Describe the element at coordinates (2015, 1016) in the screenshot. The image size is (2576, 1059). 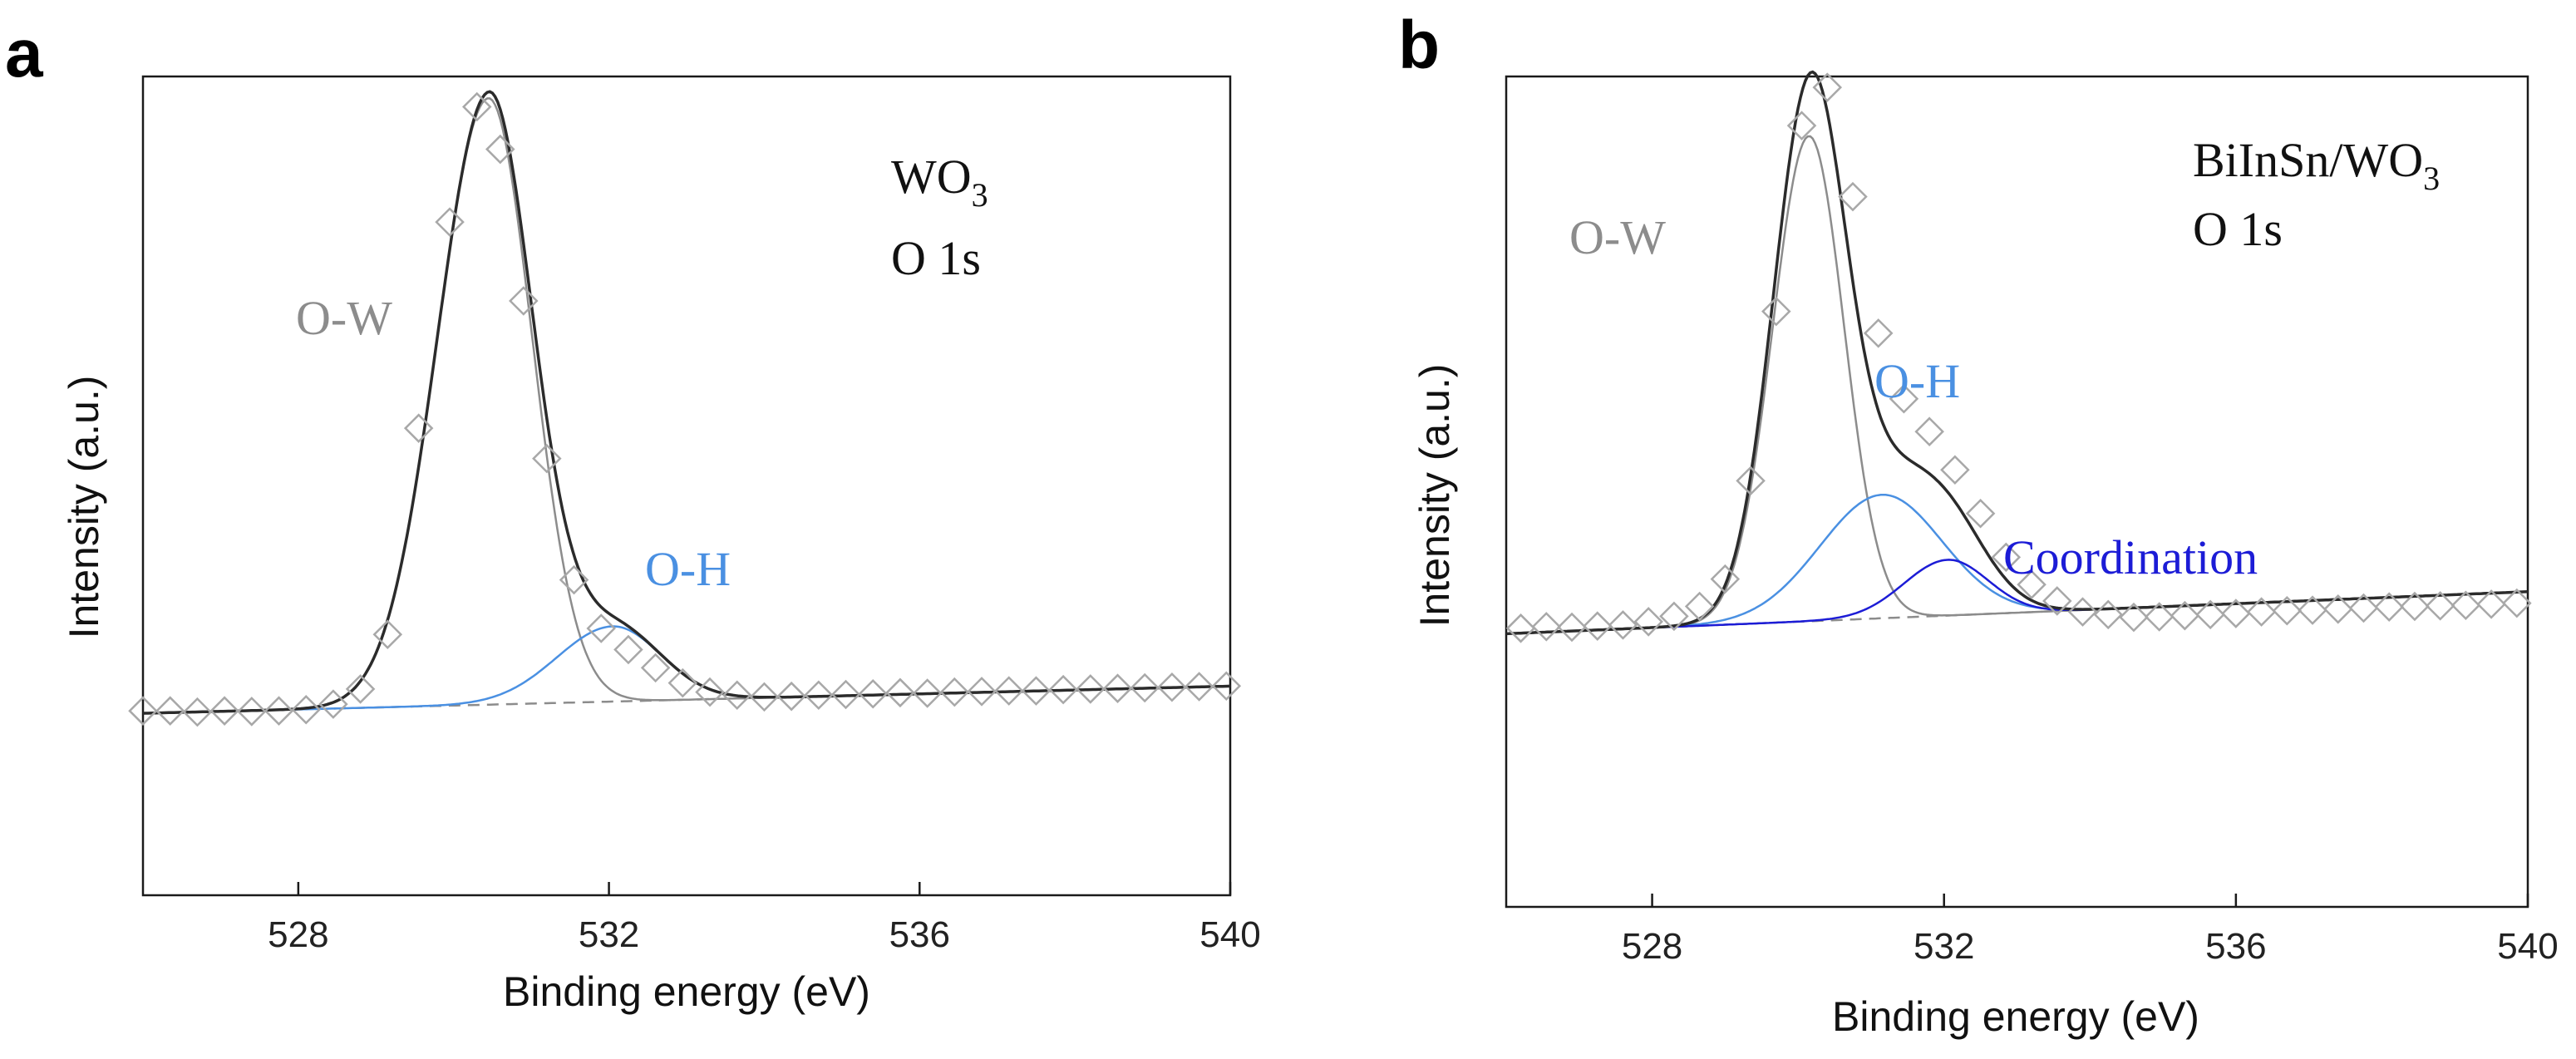
I see `panel-b-x-axis-label: Binding energy (eV)` at that location.